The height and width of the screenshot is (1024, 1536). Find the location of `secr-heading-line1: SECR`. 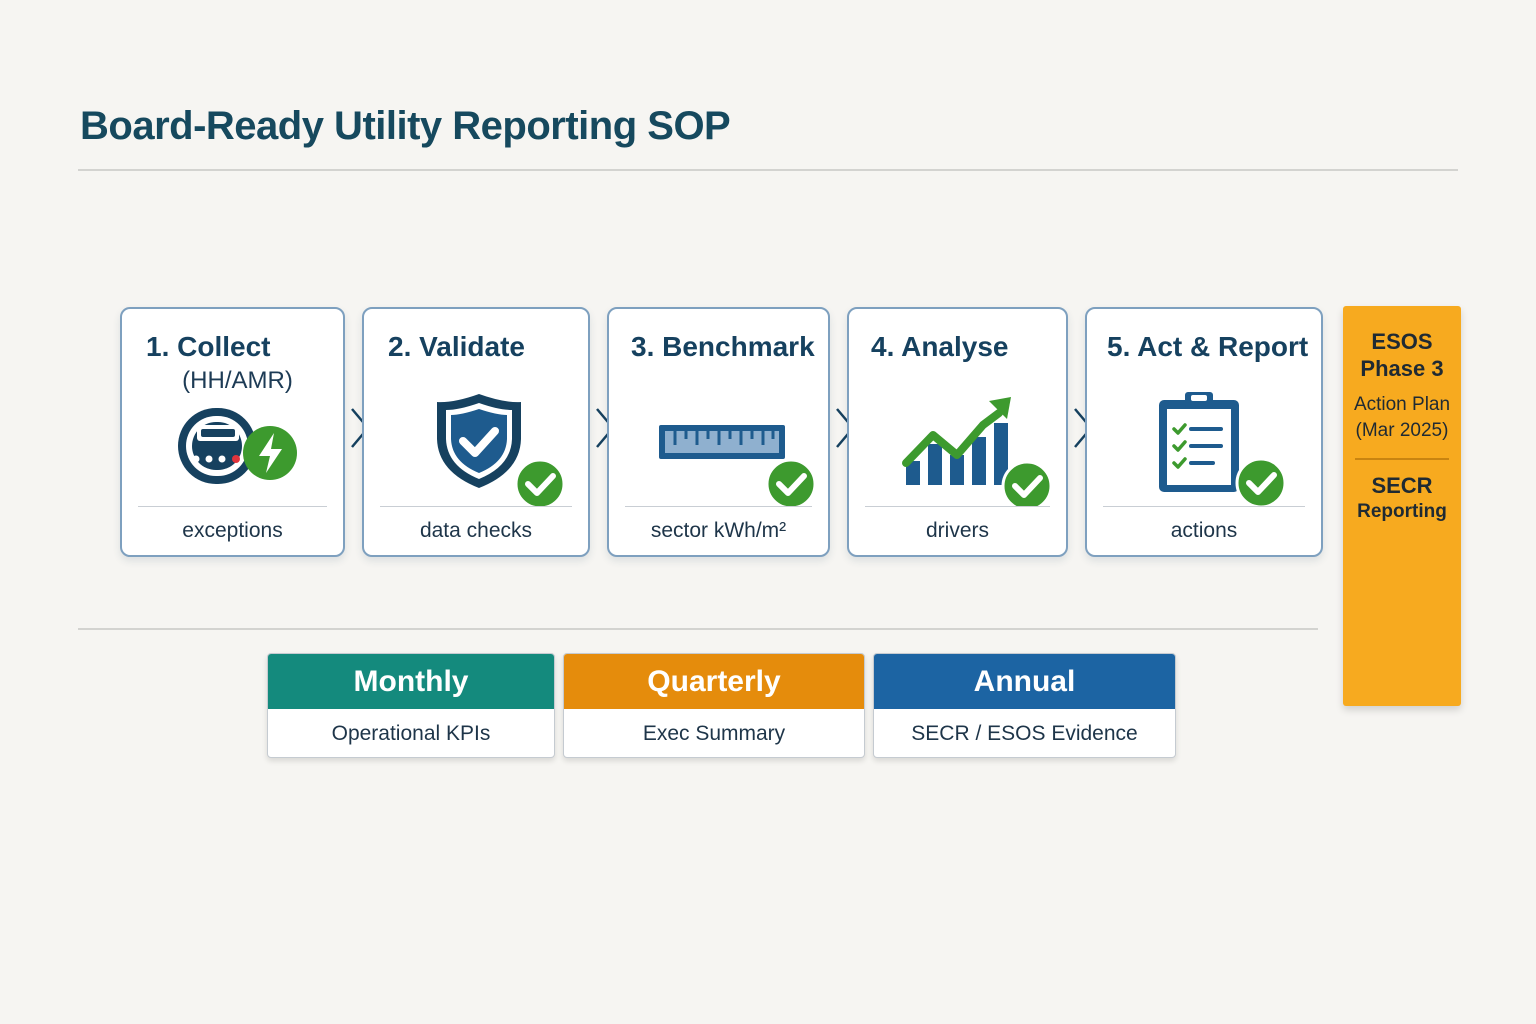

secr-heading-line1: SECR is located at coordinates (1402, 485).